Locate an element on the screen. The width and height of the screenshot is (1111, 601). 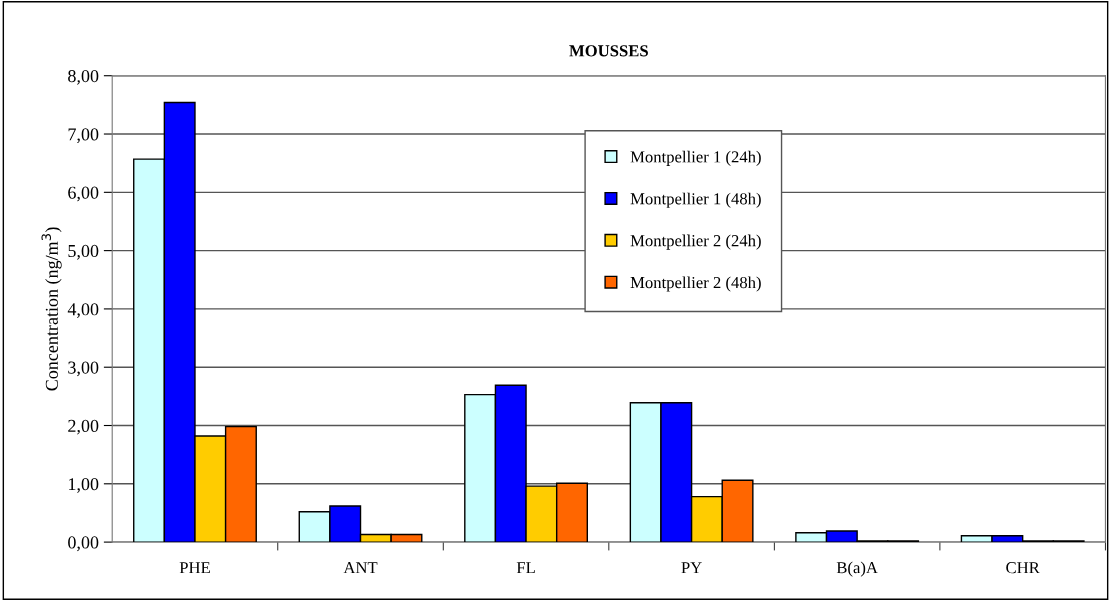
y-tick-label: 3,00 is located at coordinates (83, 369).